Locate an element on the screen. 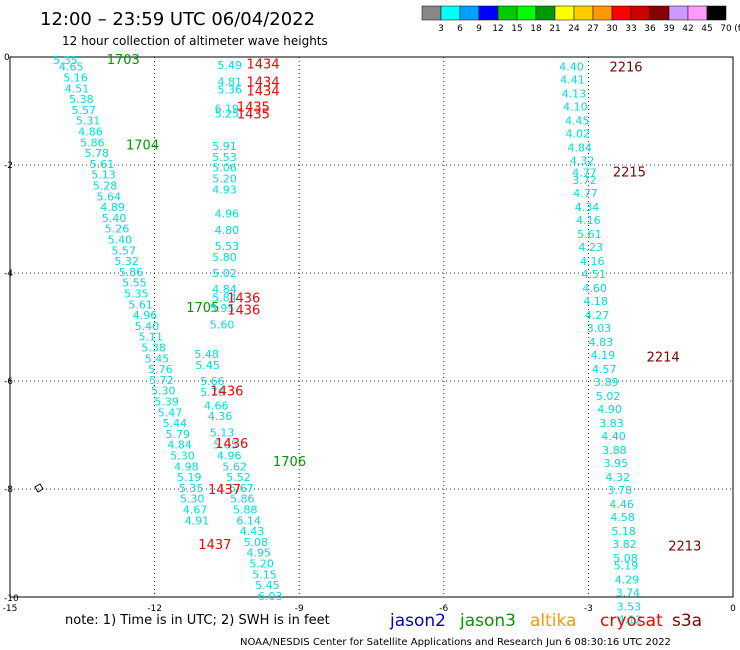 The image size is (740, 650). swh-value: 5.84 is located at coordinates (224, 297).